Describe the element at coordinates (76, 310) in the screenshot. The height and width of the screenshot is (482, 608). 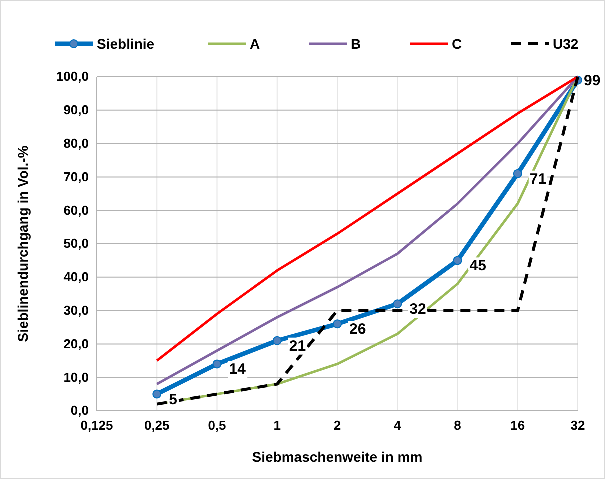
I see `y-tick-label: 30,0` at that location.